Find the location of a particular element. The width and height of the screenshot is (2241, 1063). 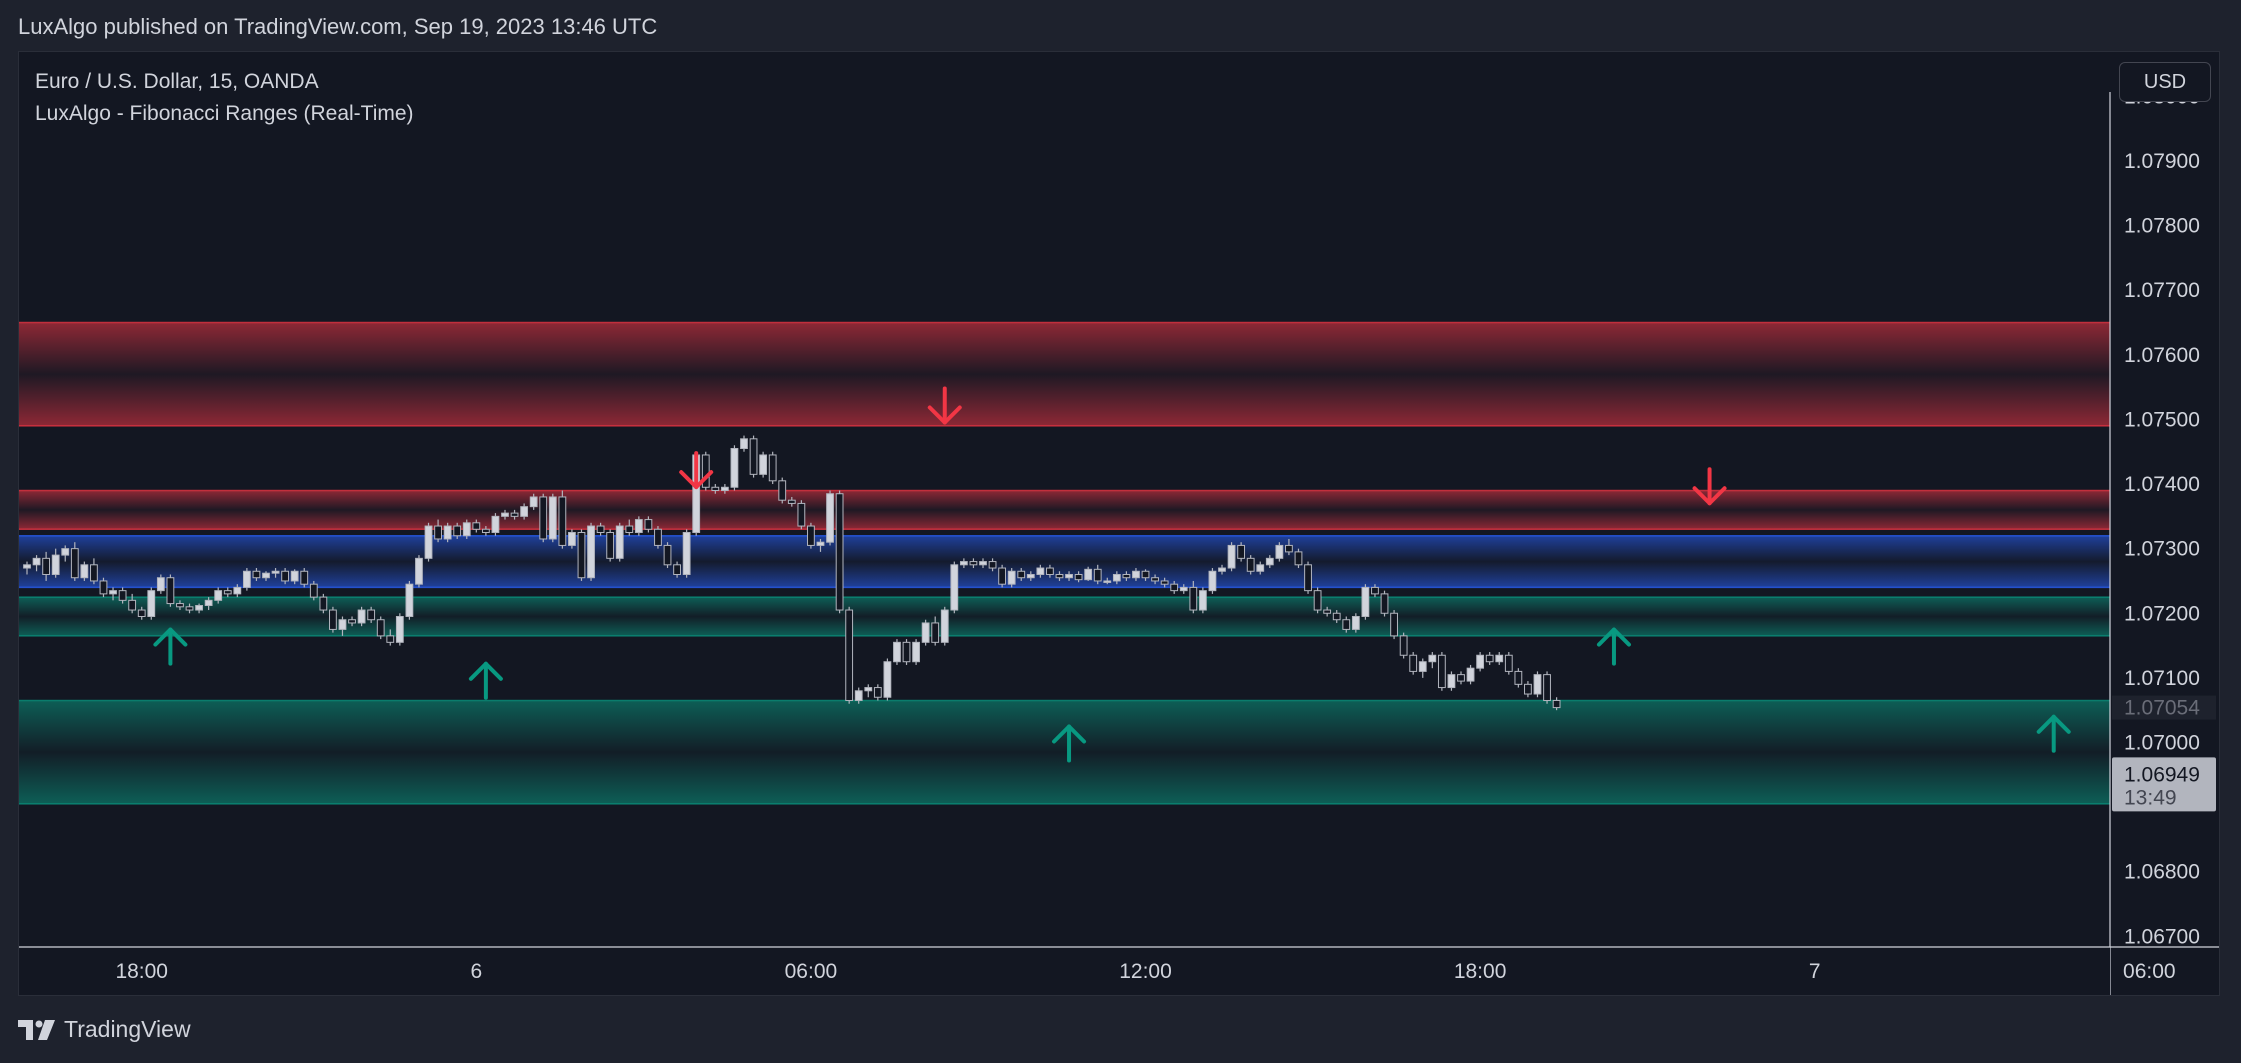

last-close-label: 1.07054 is located at coordinates (2162, 708).